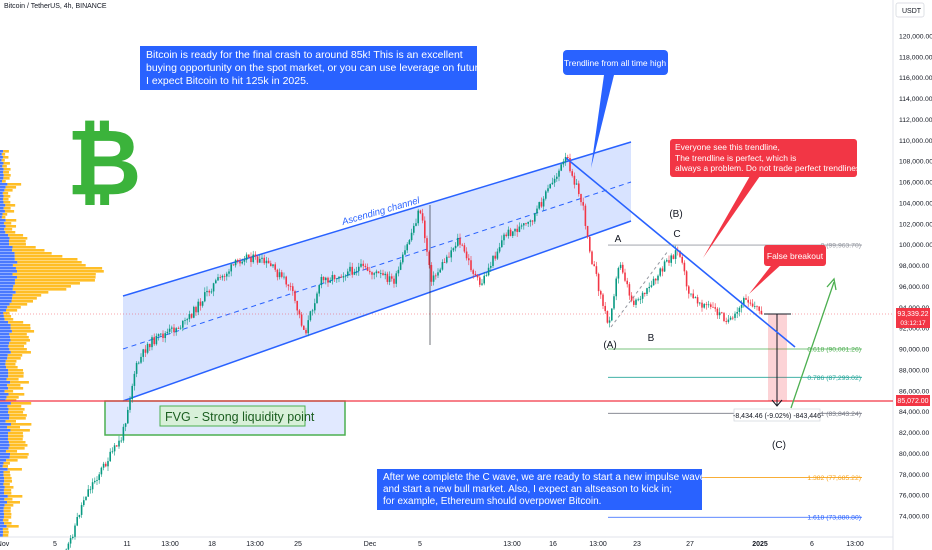 The height and width of the screenshot is (550, 932). What do you see at coordinates (914, 412) in the screenshot?
I see `price-tick-label: 84,000.00` at bounding box center [914, 412].